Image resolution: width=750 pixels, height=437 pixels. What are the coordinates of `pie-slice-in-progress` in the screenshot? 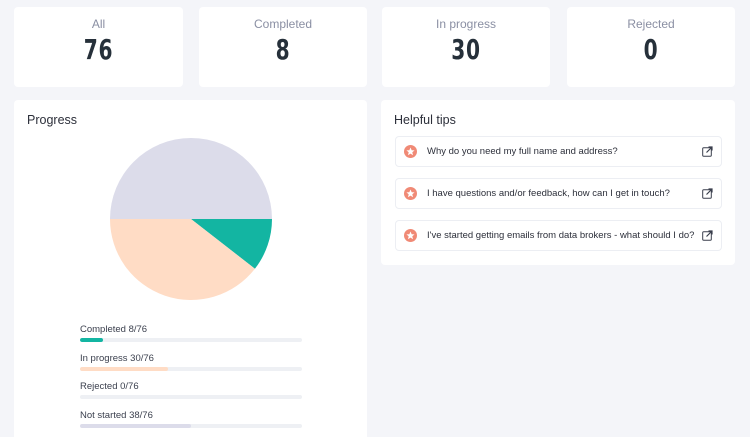 It's located at (182, 259).